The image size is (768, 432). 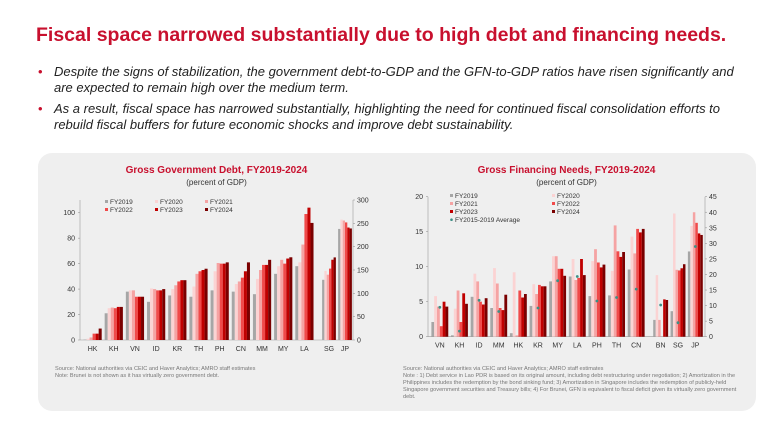 What do you see at coordinates (618, 294) in the screenshot?
I see `bar-TH-FY2022` at bounding box center [618, 294].